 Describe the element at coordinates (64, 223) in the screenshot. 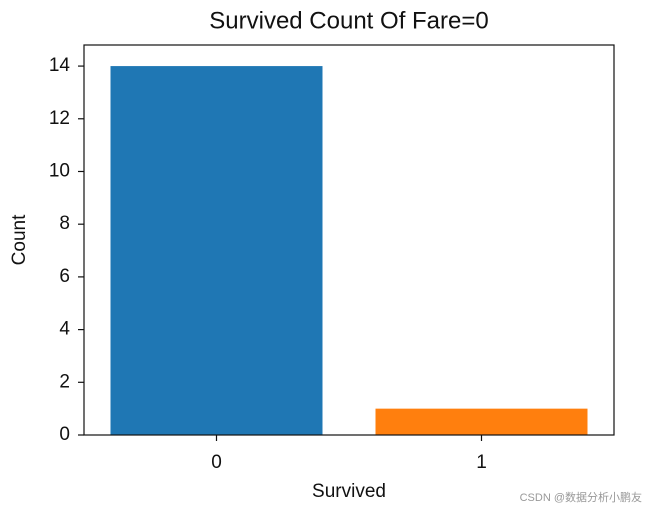

I see `y-tick-label: 8` at that location.